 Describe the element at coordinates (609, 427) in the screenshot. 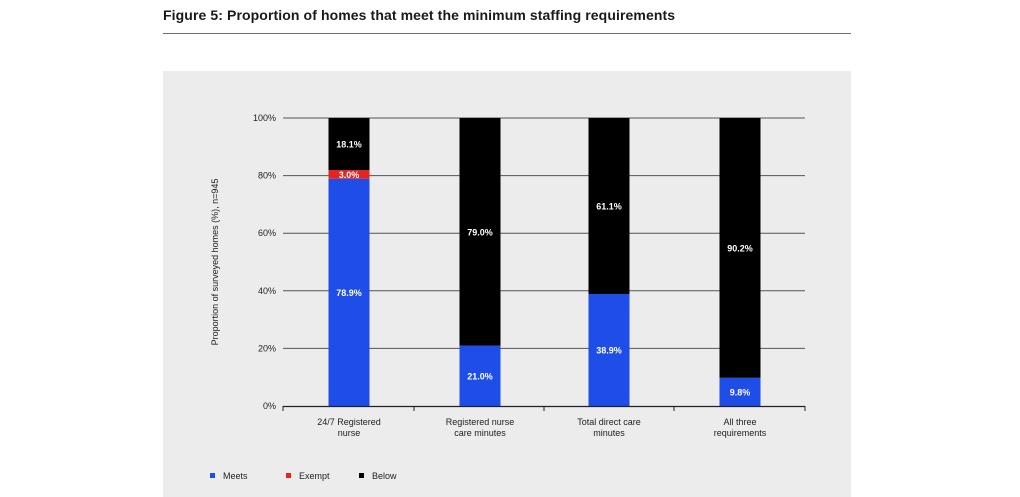

I see `x-category-label: Total direct care minutes` at that location.